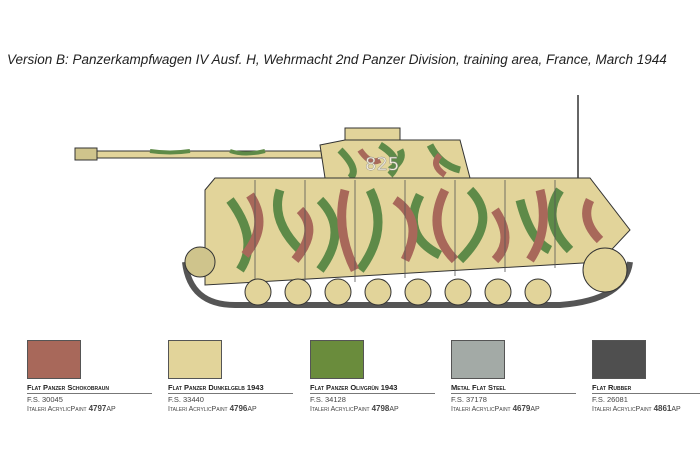 This screenshot has width=700, height=466. I want to click on turret-number: 825, so click(382, 164).